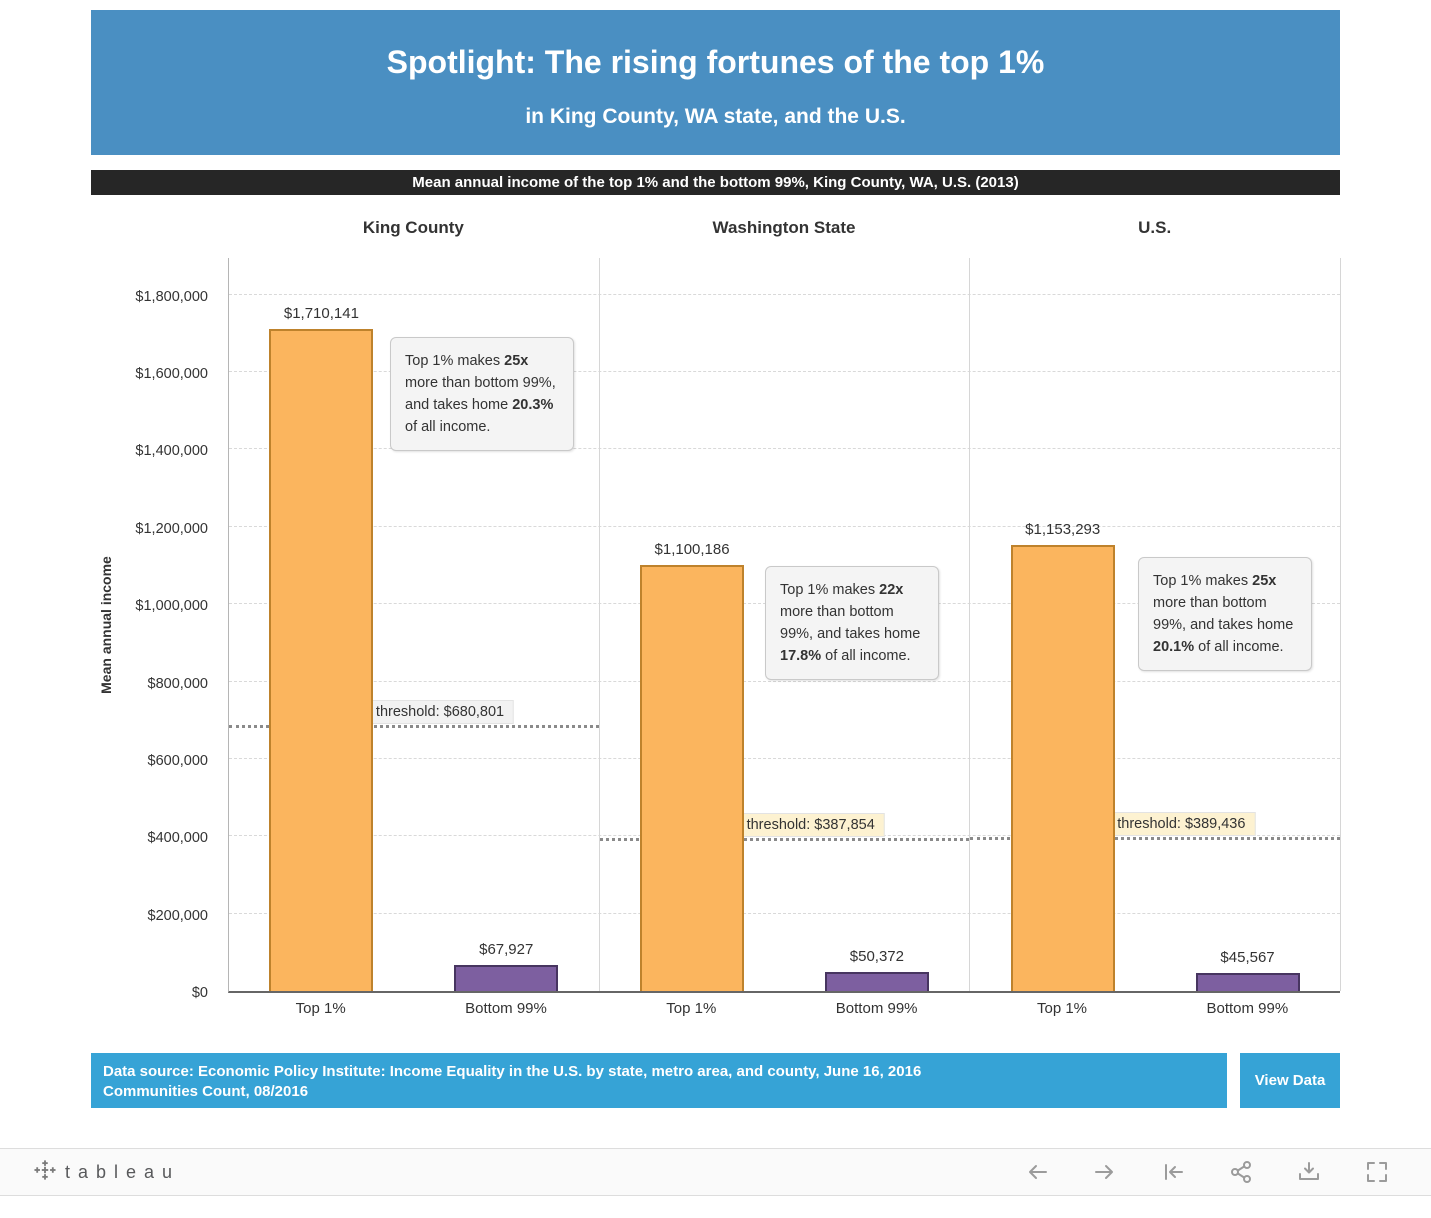  What do you see at coordinates (123, 1171) in the screenshot?
I see `tableau-logo-text: tableau` at bounding box center [123, 1171].